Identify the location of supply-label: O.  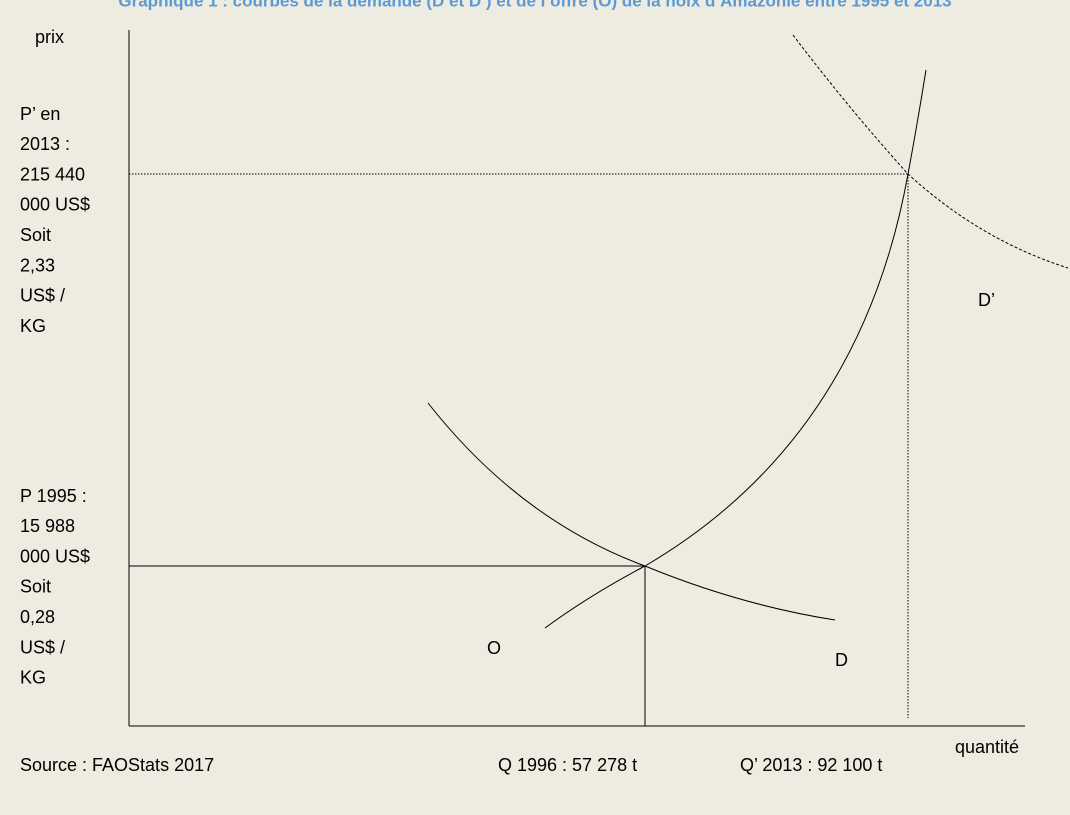
(494, 648).